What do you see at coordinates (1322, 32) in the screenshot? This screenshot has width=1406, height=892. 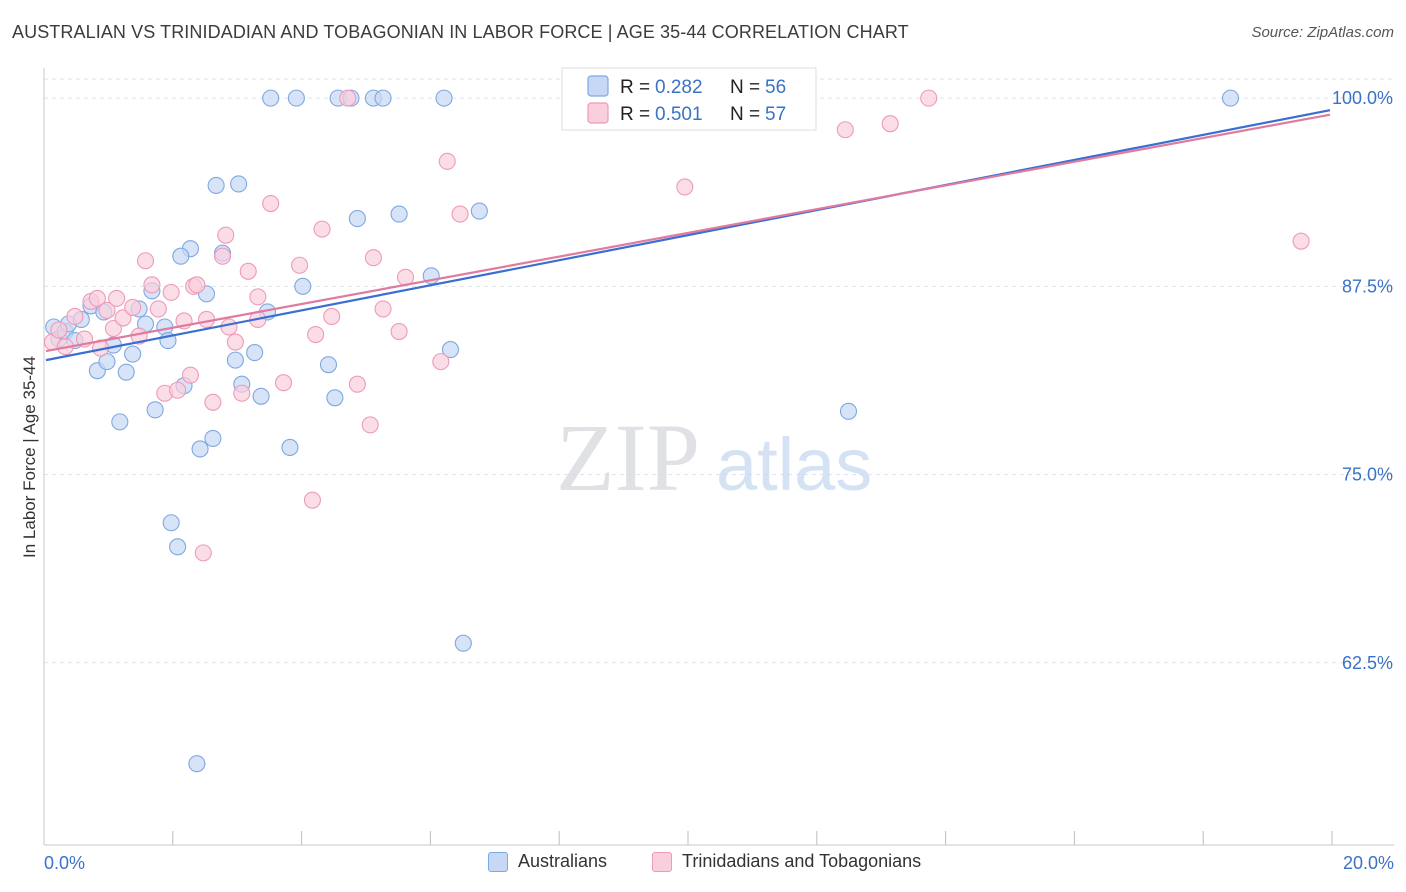 I see `source-label: Source: ZipAtlas.com` at bounding box center [1322, 32].